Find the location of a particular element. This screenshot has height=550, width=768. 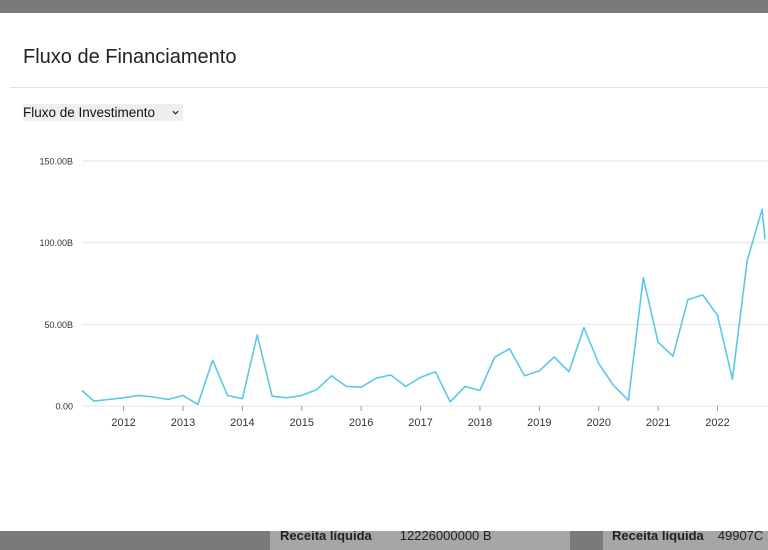

y-tick-label: 100.00B is located at coordinates (56, 243).